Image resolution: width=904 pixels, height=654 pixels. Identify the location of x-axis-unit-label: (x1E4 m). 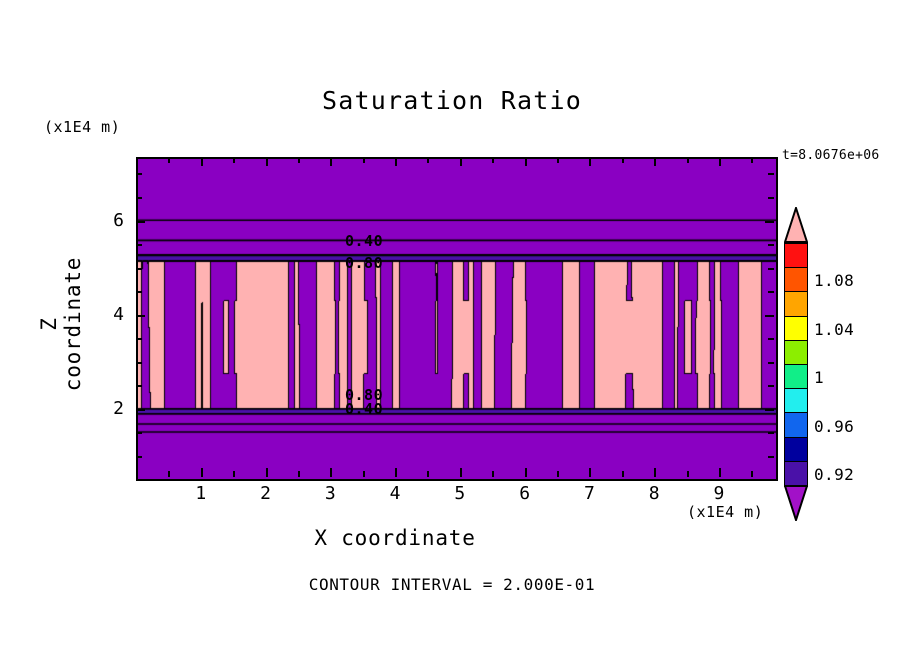
(725, 512).